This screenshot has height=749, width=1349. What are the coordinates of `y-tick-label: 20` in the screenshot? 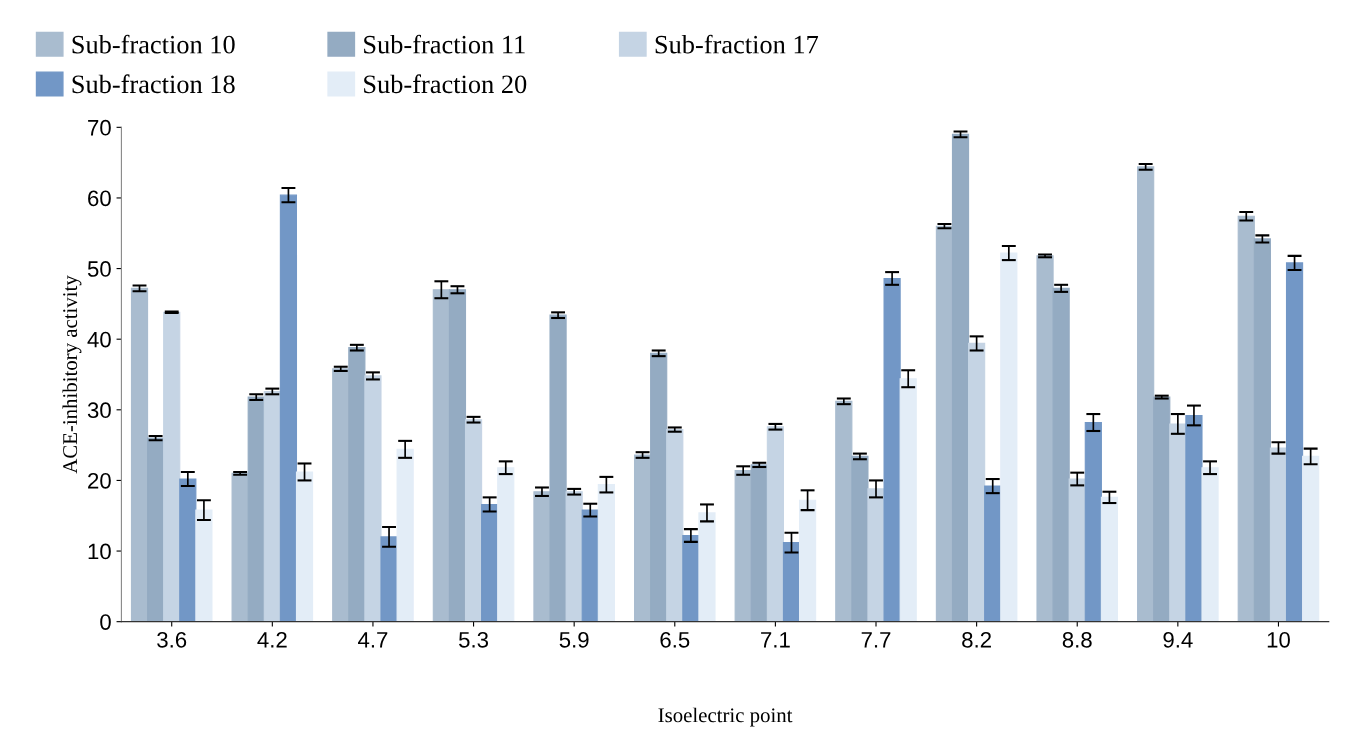 It's located at (99, 480).